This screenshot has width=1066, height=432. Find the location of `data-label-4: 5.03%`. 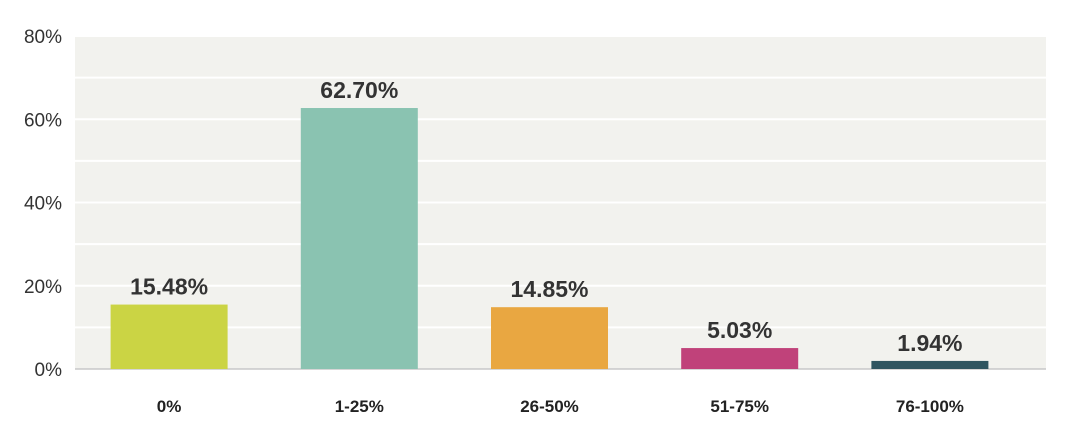

data-label-4: 5.03% is located at coordinates (739, 330).